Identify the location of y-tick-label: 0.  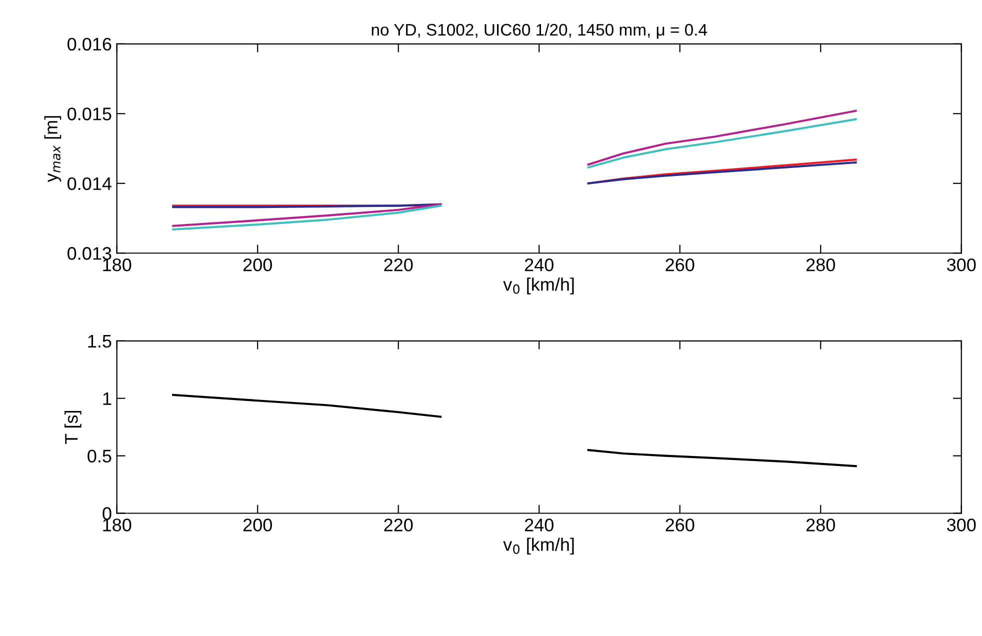
(107, 513).